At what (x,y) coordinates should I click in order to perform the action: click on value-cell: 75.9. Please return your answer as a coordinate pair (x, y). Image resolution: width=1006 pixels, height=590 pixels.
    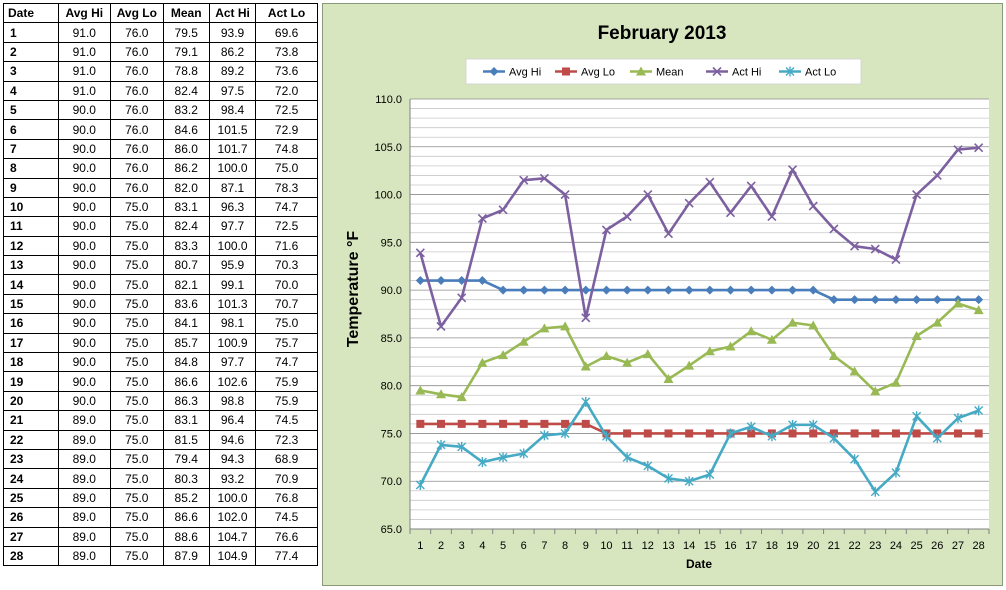
    Looking at the image, I should click on (286, 401).